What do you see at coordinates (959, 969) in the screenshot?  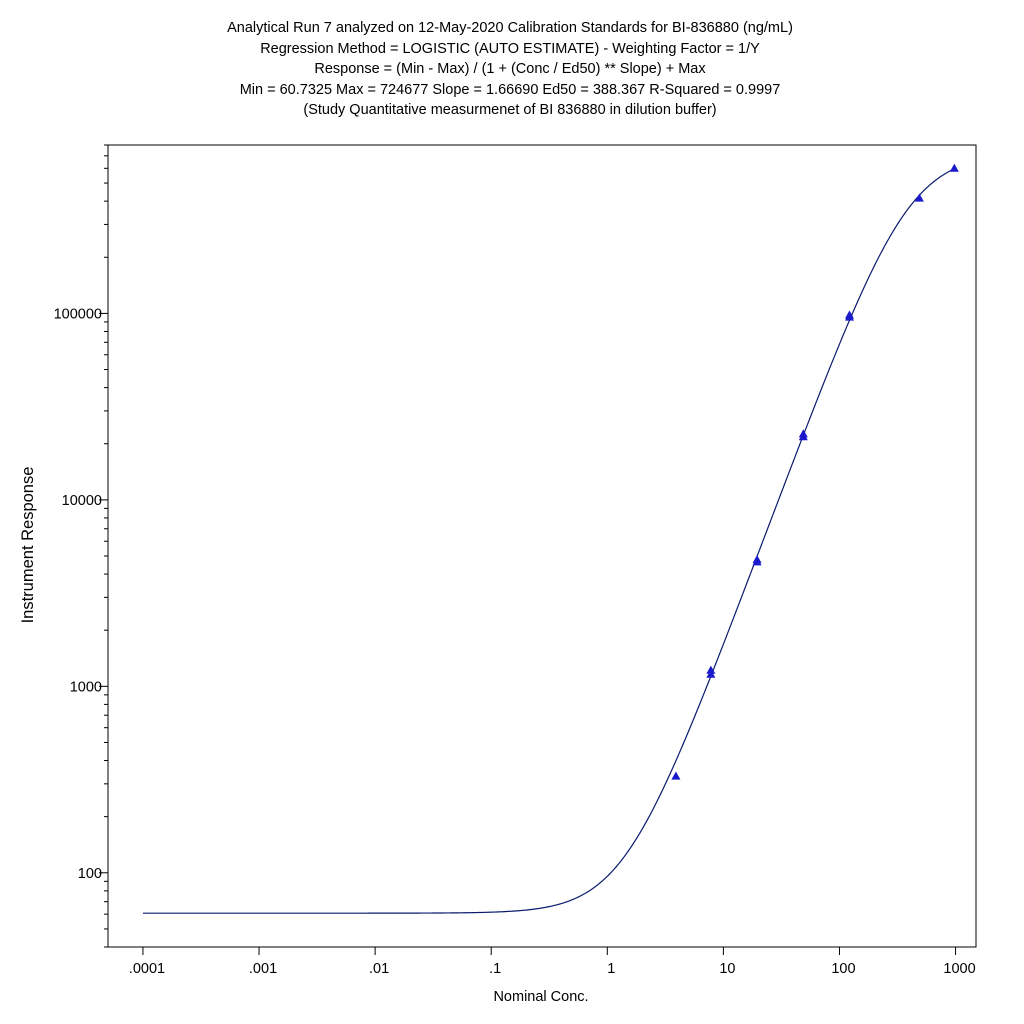 I see `x-tick-label-7: 1000` at bounding box center [959, 969].